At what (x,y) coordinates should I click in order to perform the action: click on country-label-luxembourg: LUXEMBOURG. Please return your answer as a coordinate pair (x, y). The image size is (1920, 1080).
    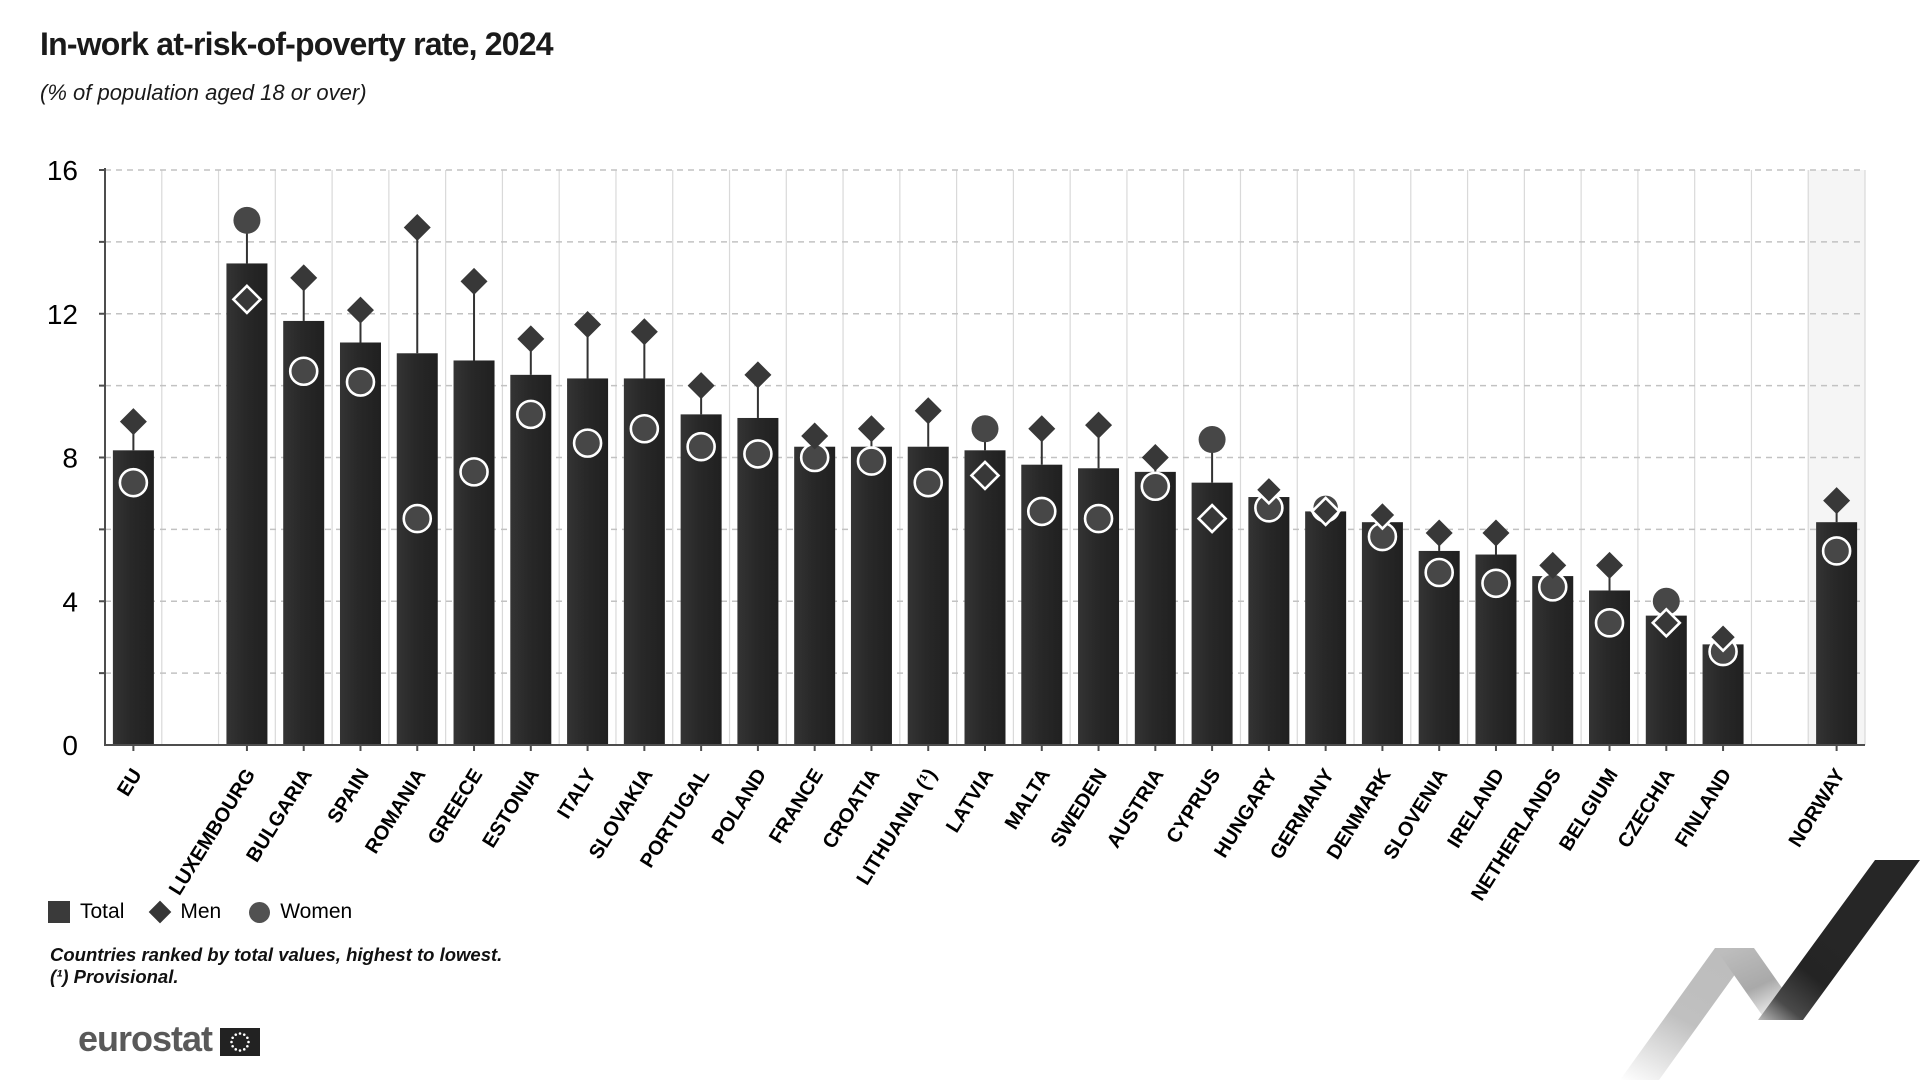
    Looking at the image, I should click on (212, 832).